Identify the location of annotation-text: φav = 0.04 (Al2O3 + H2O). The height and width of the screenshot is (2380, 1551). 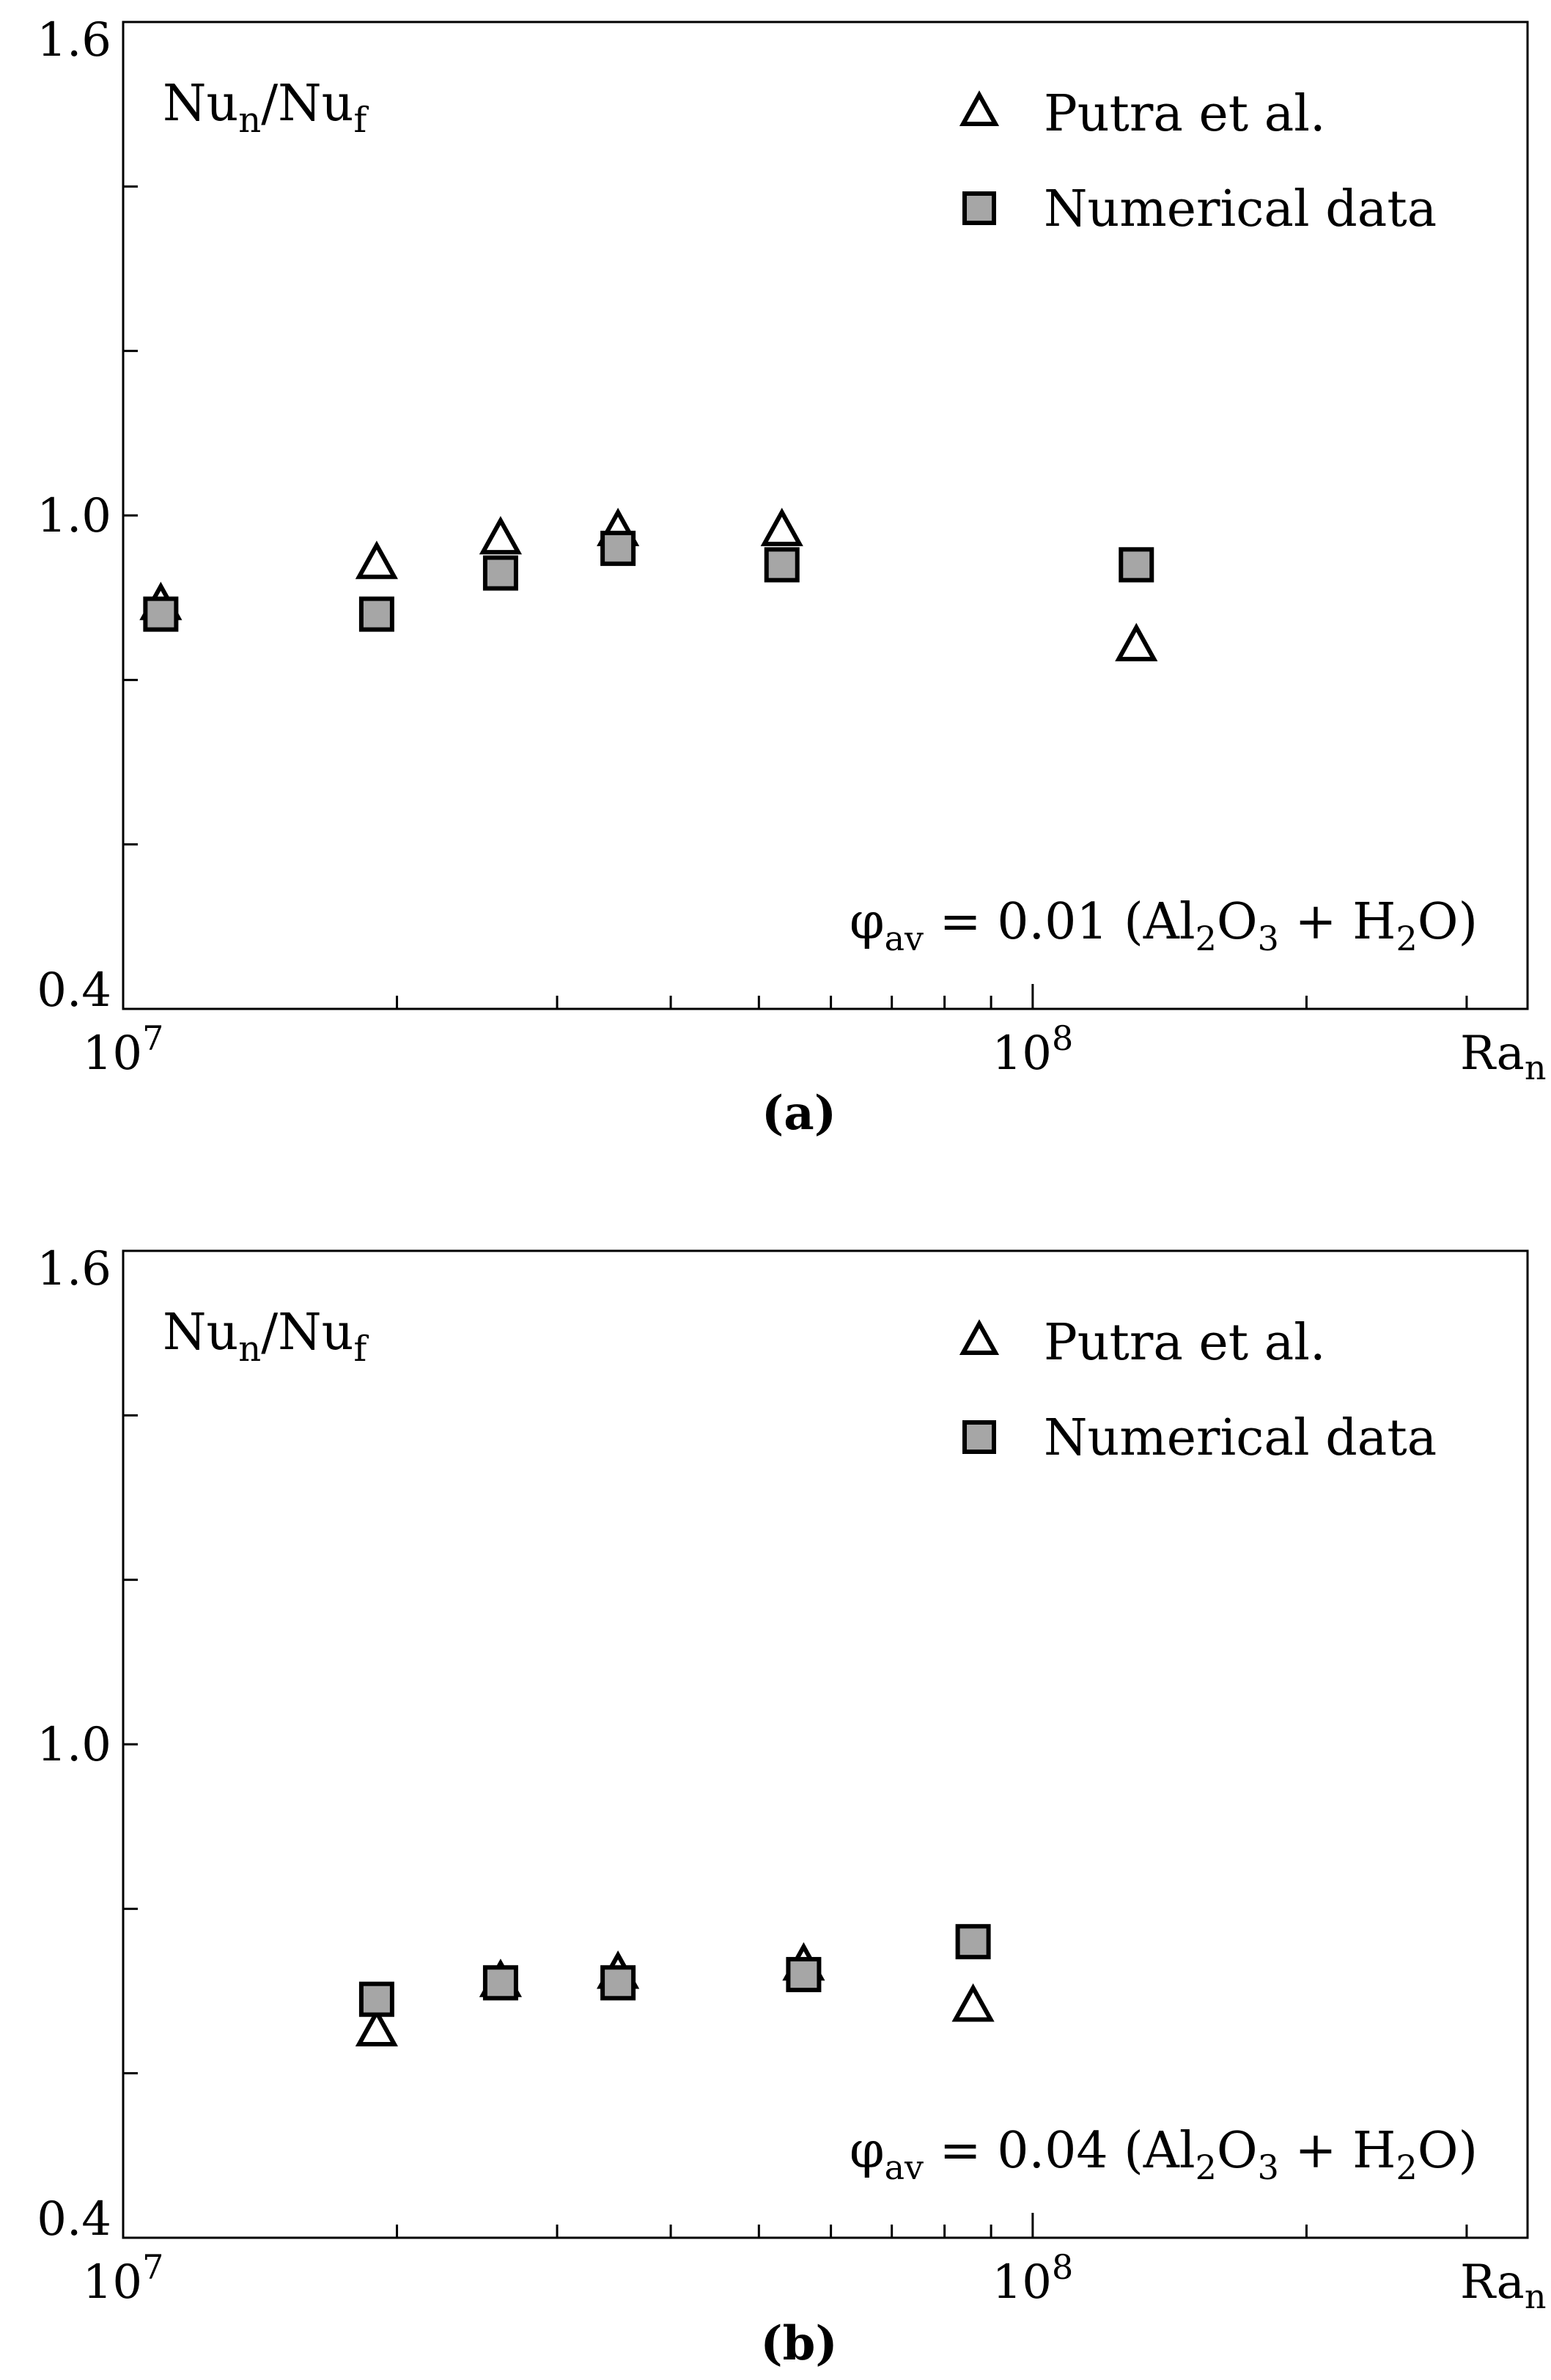
(1164, 2154).